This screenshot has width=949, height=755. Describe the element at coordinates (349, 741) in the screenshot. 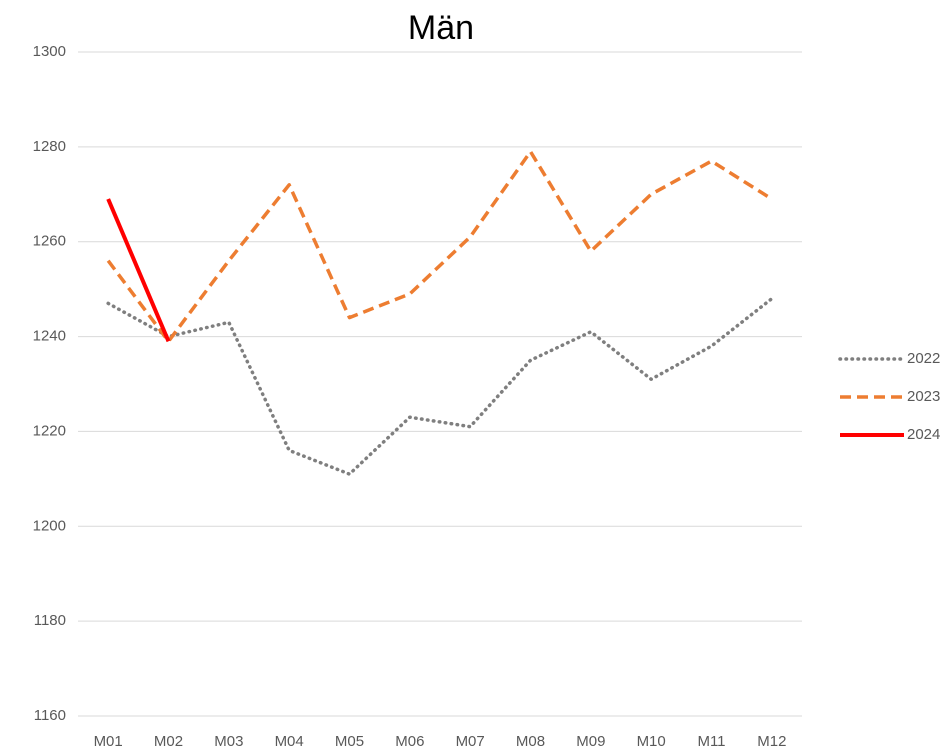

I see `x-tick-label: M05` at that location.